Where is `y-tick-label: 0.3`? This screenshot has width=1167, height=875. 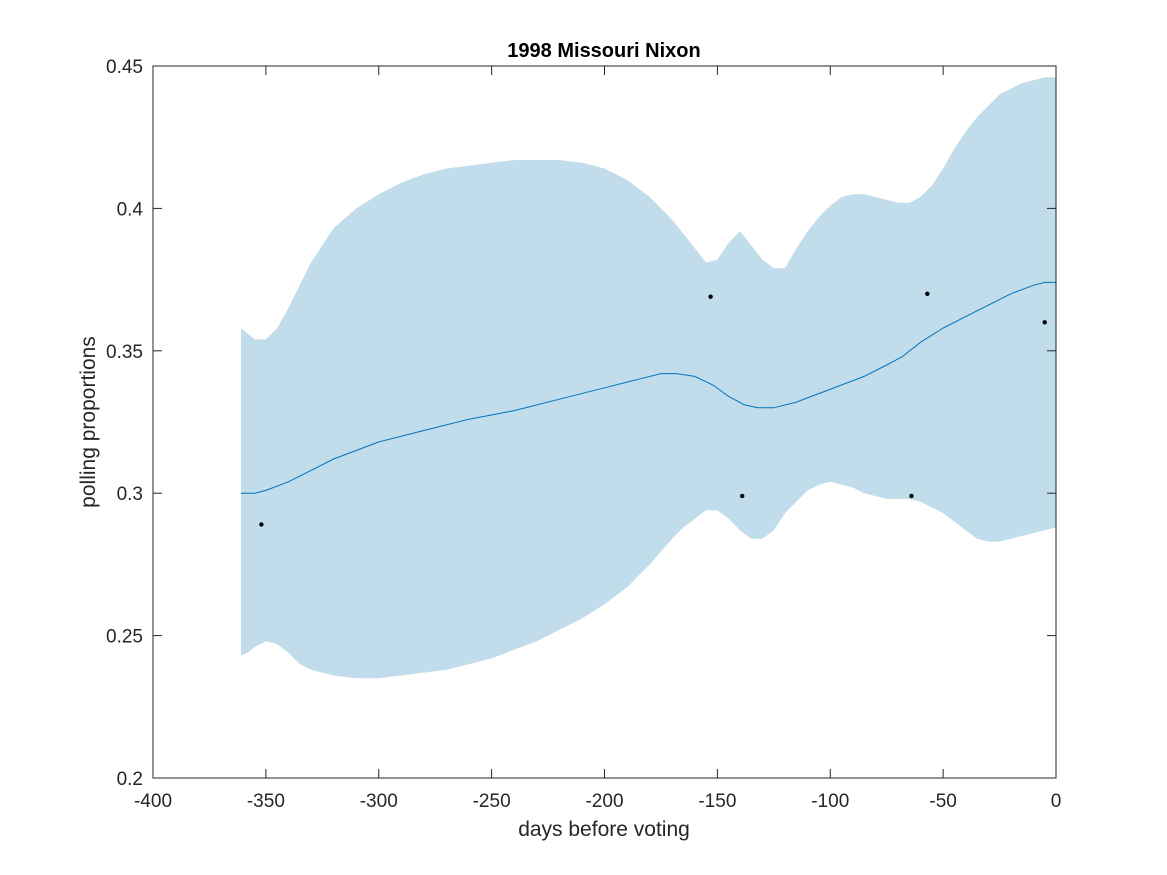 y-tick-label: 0.3 is located at coordinates (130, 494).